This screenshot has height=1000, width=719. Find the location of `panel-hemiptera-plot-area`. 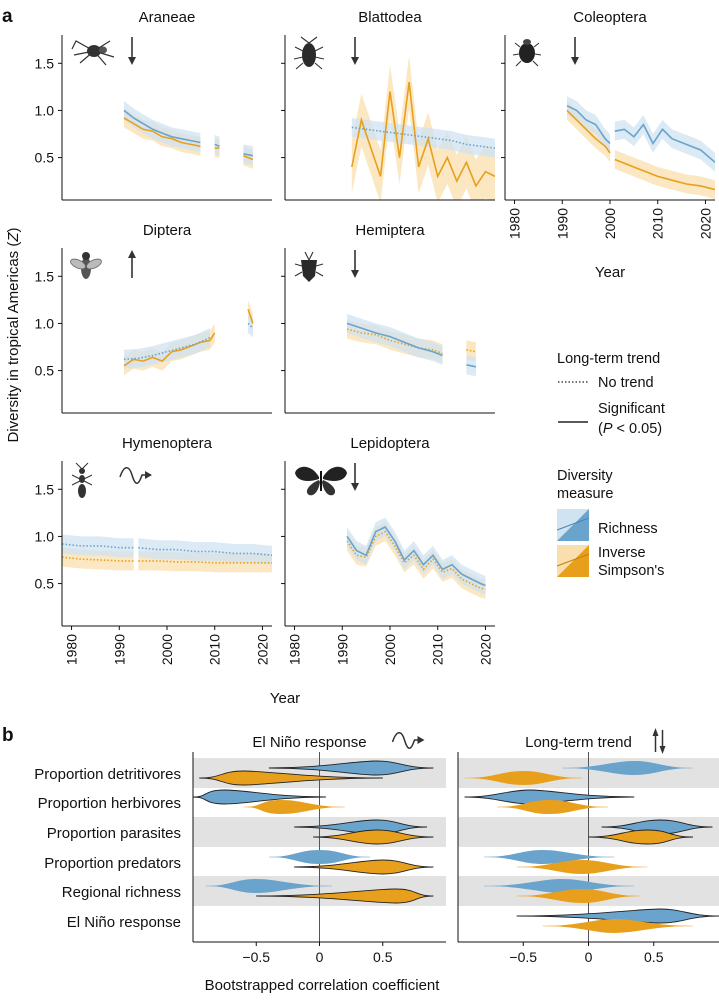

panel-hemiptera-plot-area is located at coordinates (411, 345).